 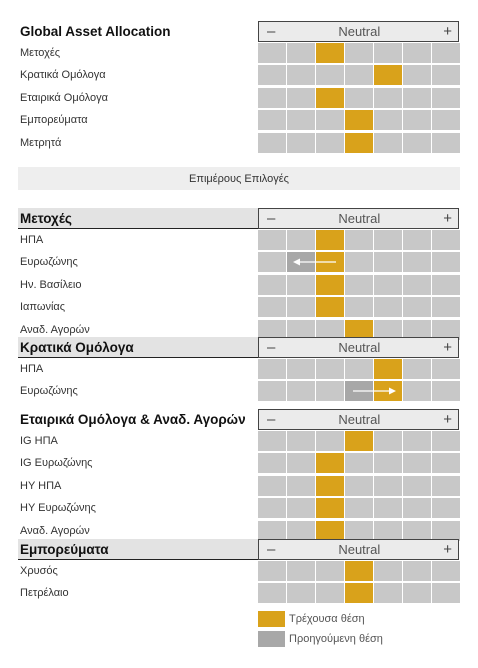 What do you see at coordinates (39, 441) in the screenshot?
I see `row-label: IG ΗΠΑ` at bounding box center [39, 441].